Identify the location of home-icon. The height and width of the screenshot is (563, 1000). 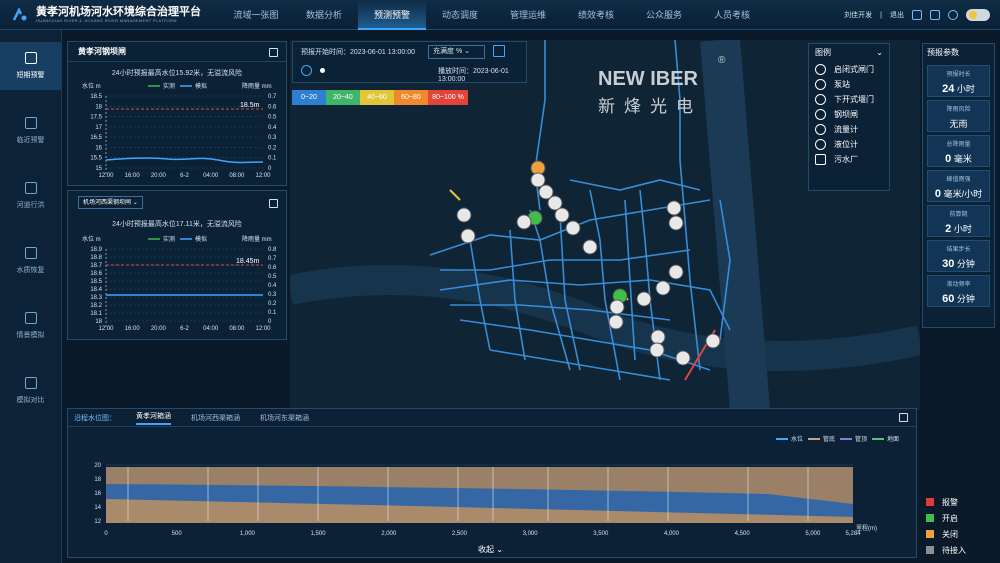
(917, 15).